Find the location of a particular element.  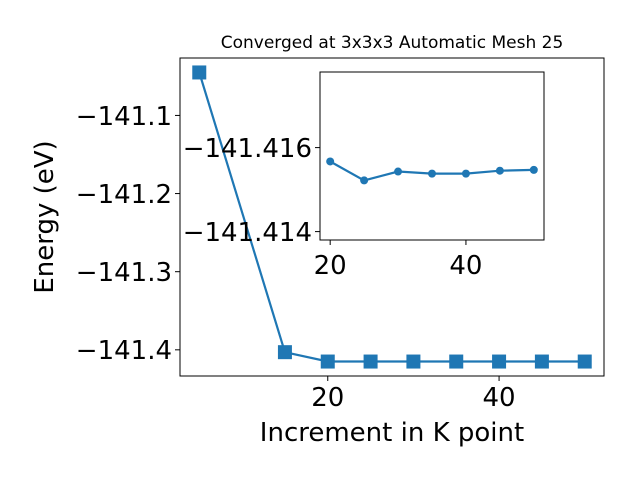

inset-x-ticks: 20 40 is located at coordinates (398, 260).